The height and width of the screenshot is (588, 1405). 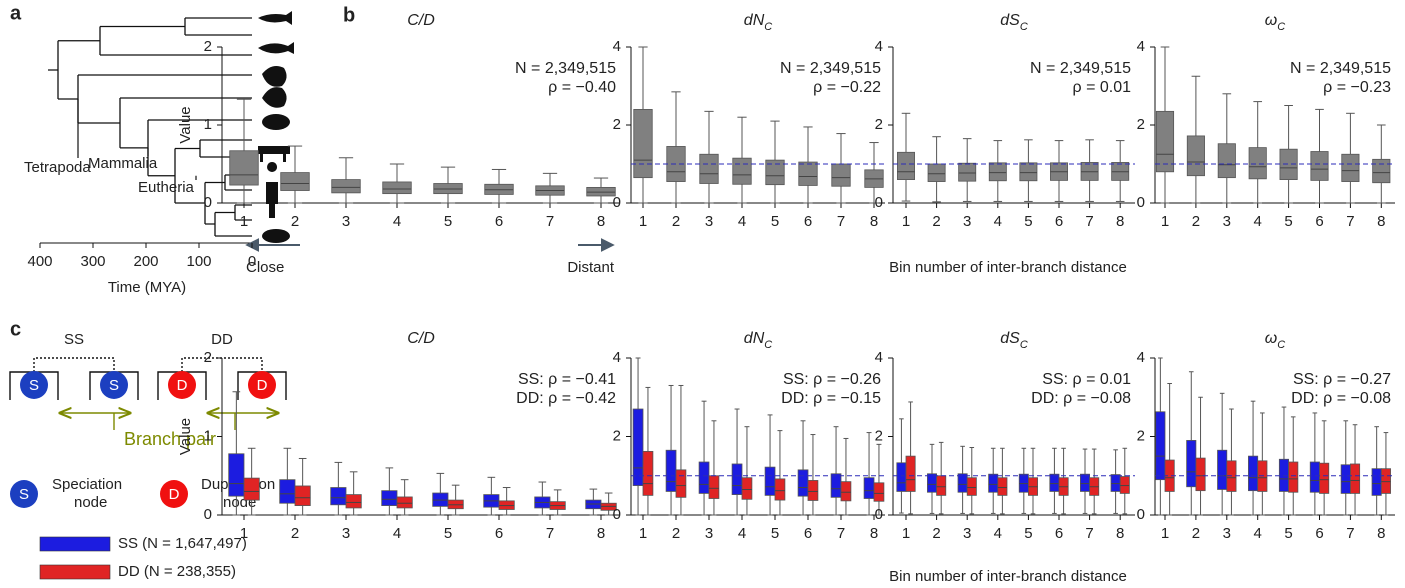 I want to click on panel-label: c, so click(x=15, y=329).